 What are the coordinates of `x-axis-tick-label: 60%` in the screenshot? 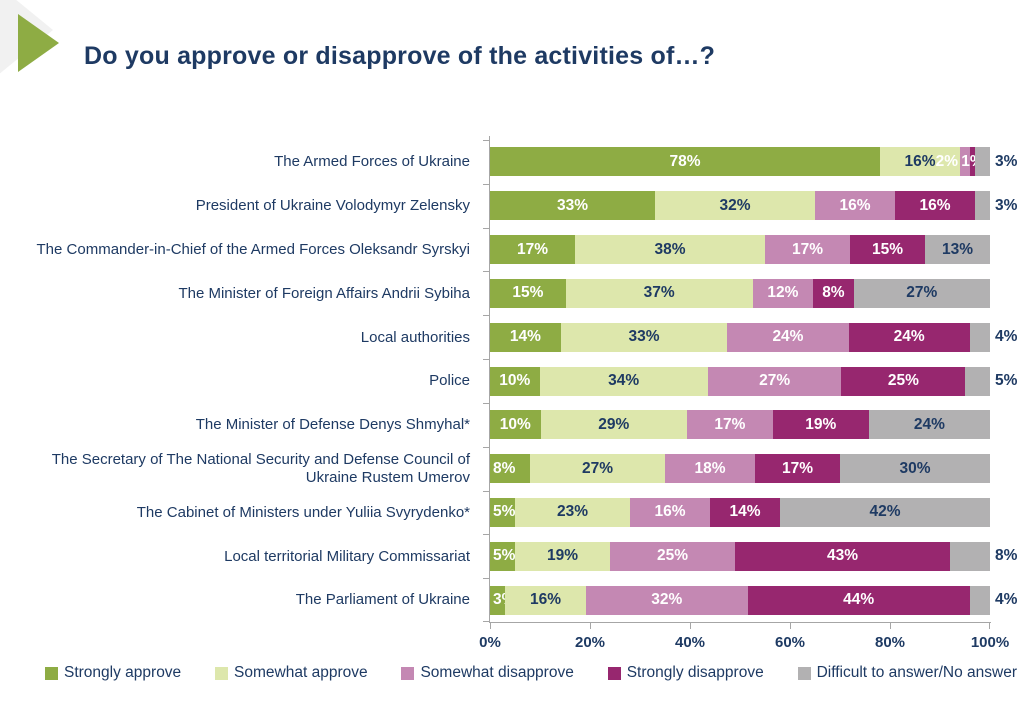 It's located at (790, 642).